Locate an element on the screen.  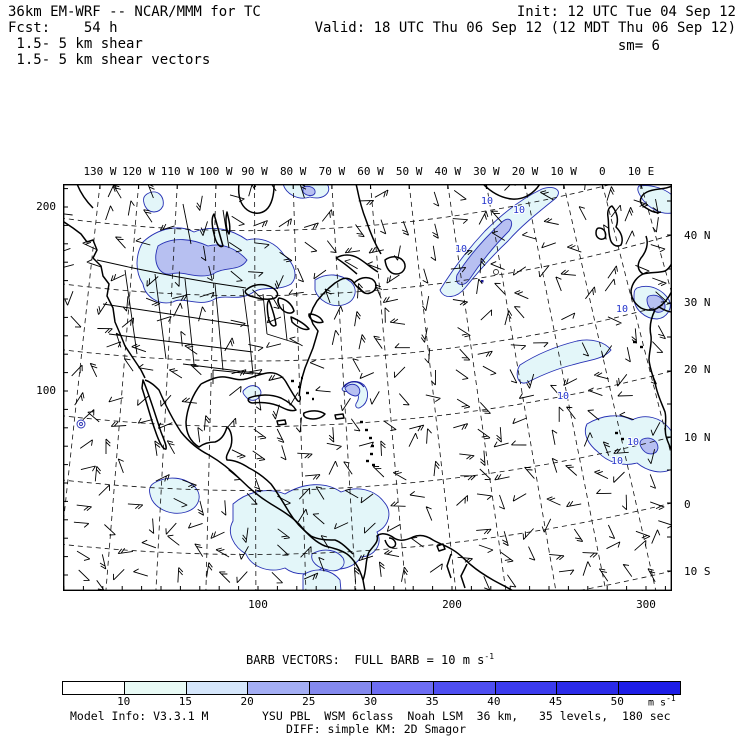
lon-tick-label: 20 W is located at coordinates (525, 171).